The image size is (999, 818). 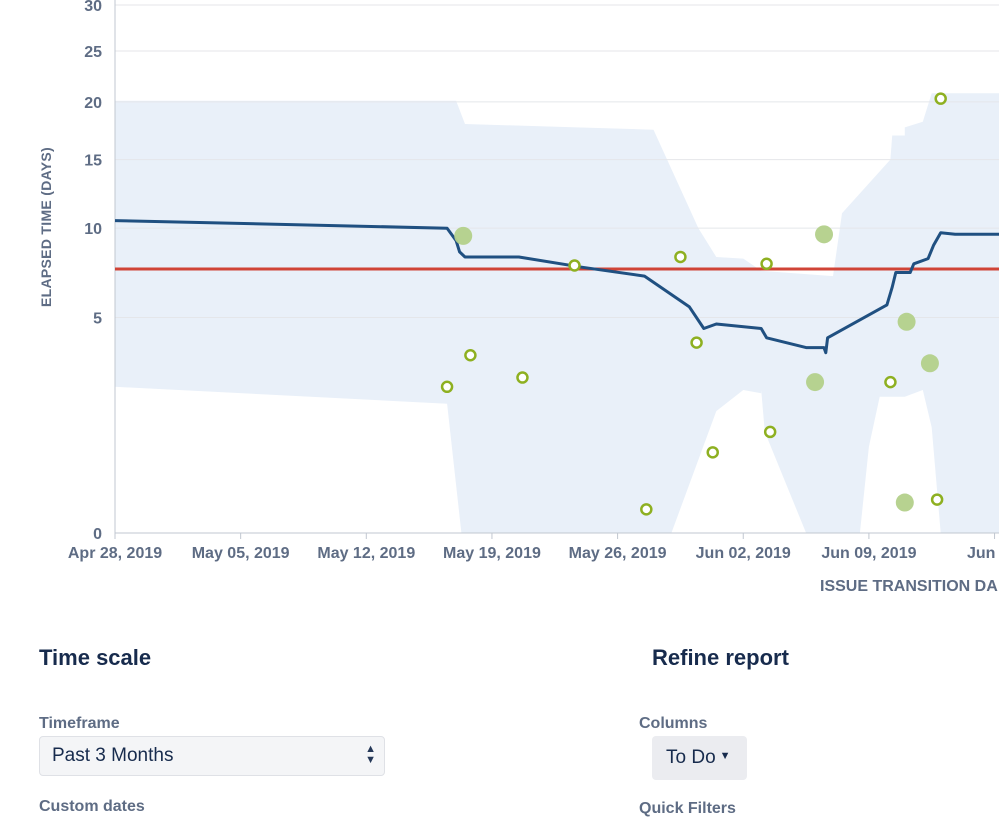 I want to click on x-tick-label: May 12, 2019, so click(x=366, y=553).